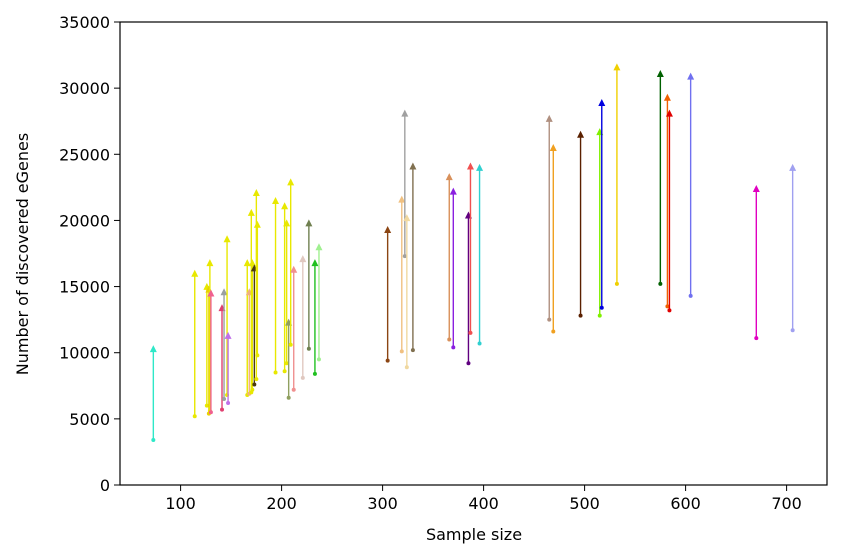  Describe the element at coordinates (89, 419) in the screenshot. I see `y-tick-label: 5000` at that location.